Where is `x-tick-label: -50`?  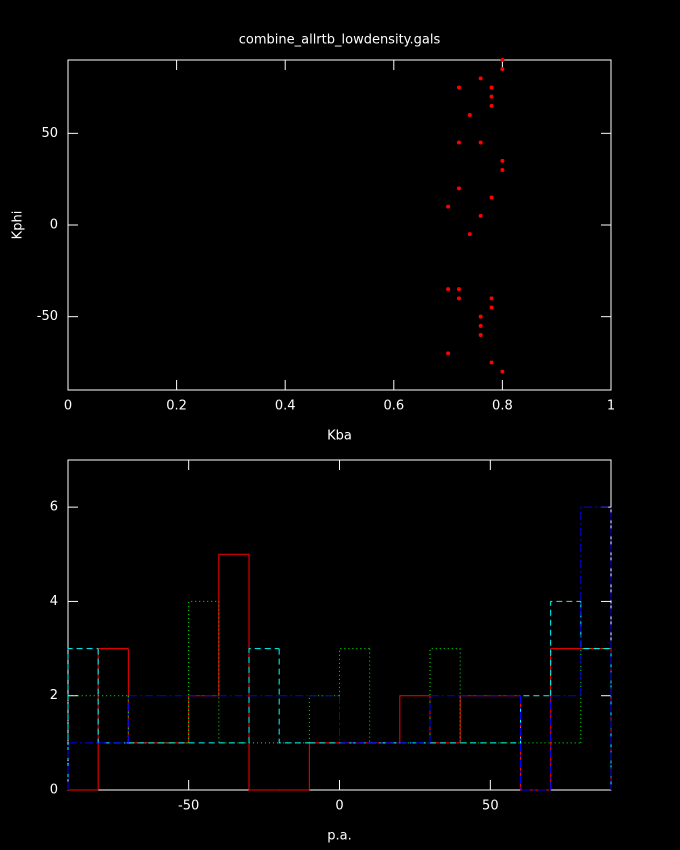 x-tick-label: -50 is located at coordinates (188, 806).